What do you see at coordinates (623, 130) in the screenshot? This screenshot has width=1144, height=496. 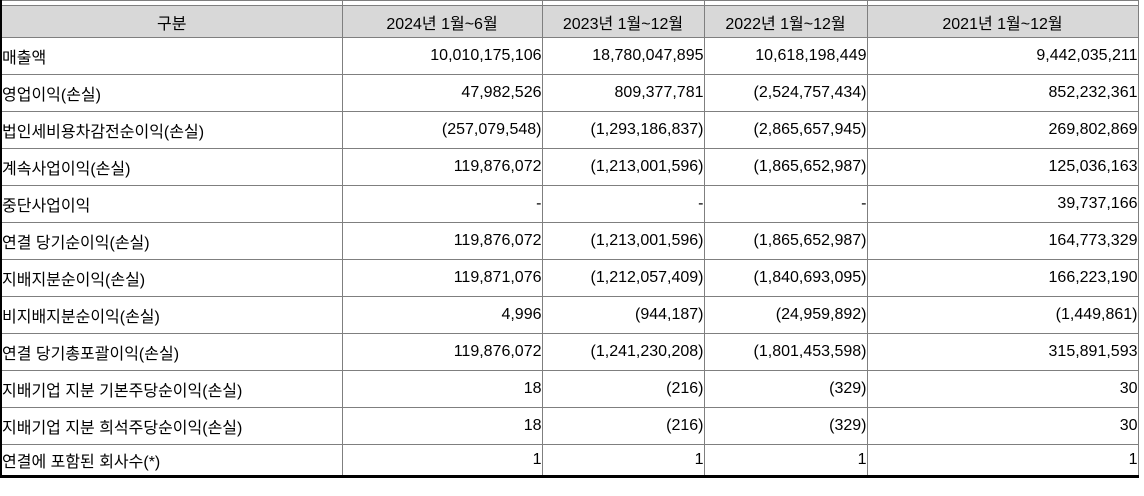 I see `cell-value: (1,293,186,837)` at bounding box center [623, 130].